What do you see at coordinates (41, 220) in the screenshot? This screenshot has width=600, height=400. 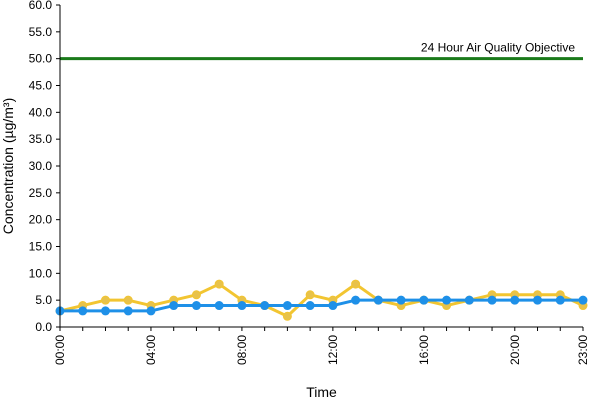 I see `y-tick-label: 20.0` at bounding box center [41, 220].